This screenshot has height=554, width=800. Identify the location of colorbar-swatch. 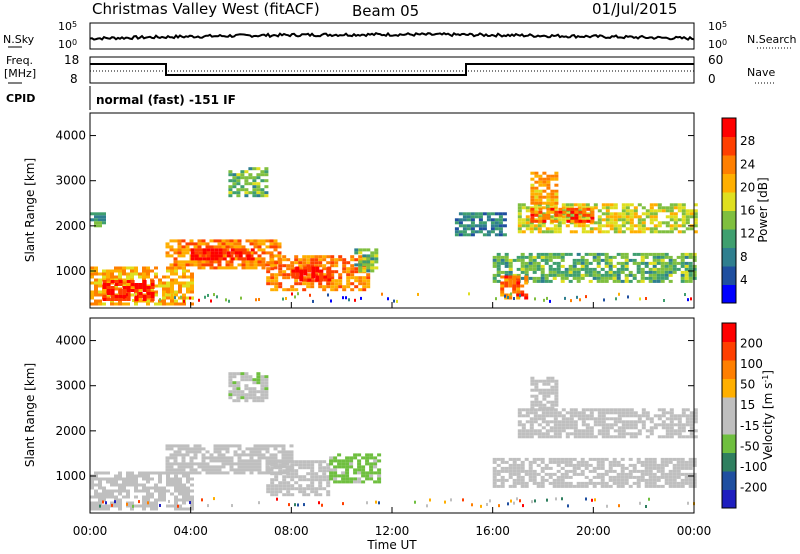
(729, 406).